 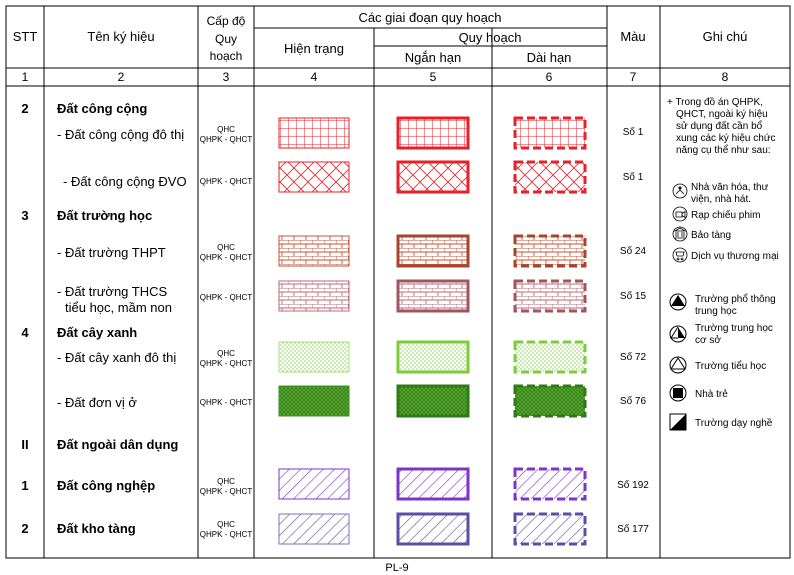 I want to click on row-color: Số 15, so click(x=633, y=296).